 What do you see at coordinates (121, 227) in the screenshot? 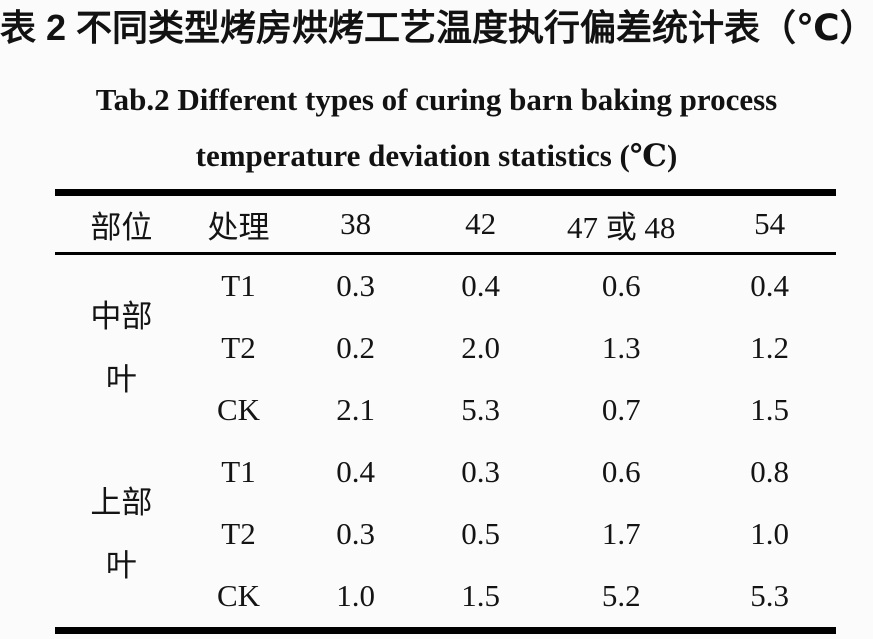
I see `column-header-part: 部位` at bounding box center [121, 227].